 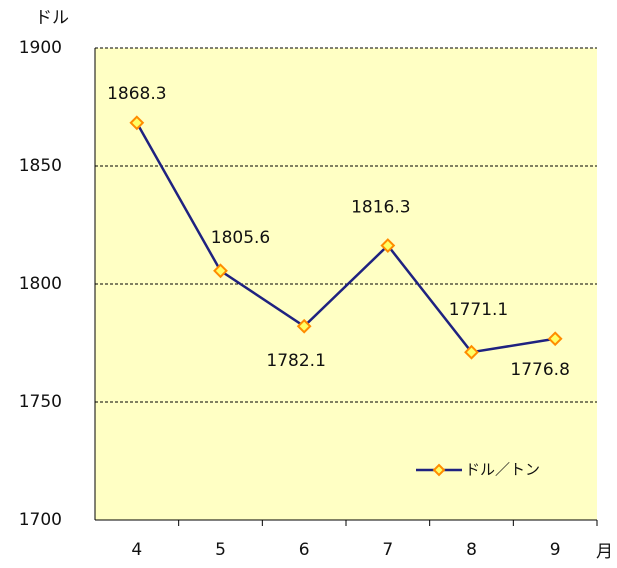 What do you see at coordinates (295, 361) in the screenshot?
I see `data-label: 1782.1` at bounding box center [295, 361].